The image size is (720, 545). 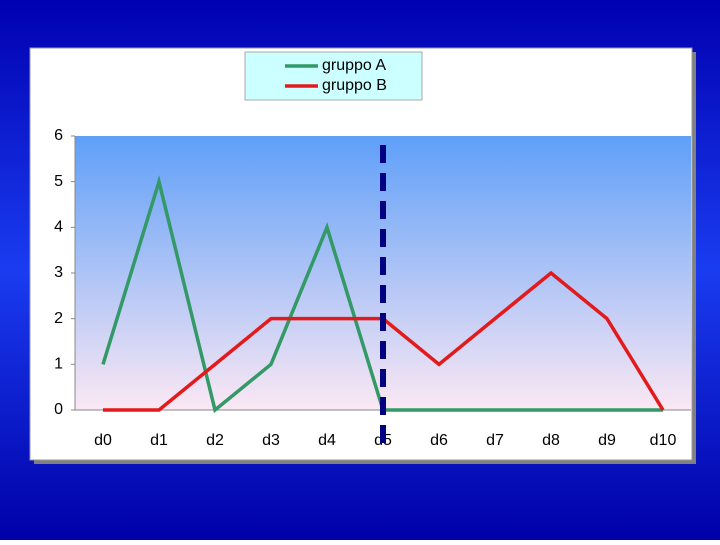 What do you see at coordinates (354, 85) in the screenshot?
I see `legend-label: gruppo B` at bounding box center [354, 85].